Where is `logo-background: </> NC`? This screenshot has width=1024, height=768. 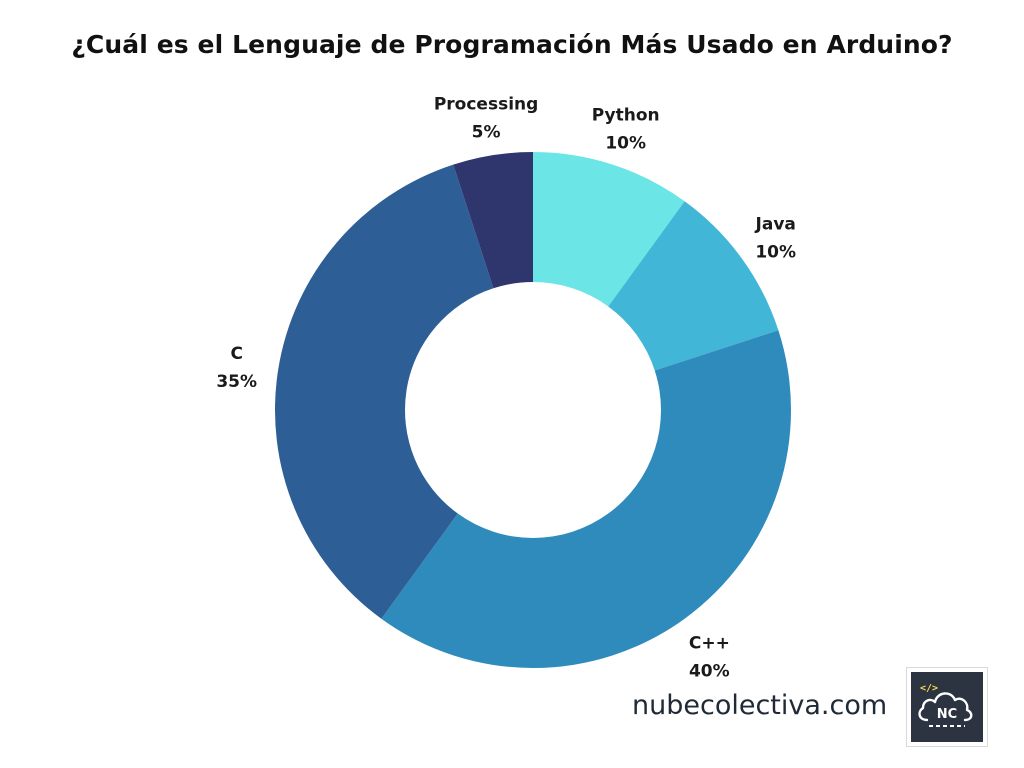 logo-background: </> NC is located at coordinates (947, 707).